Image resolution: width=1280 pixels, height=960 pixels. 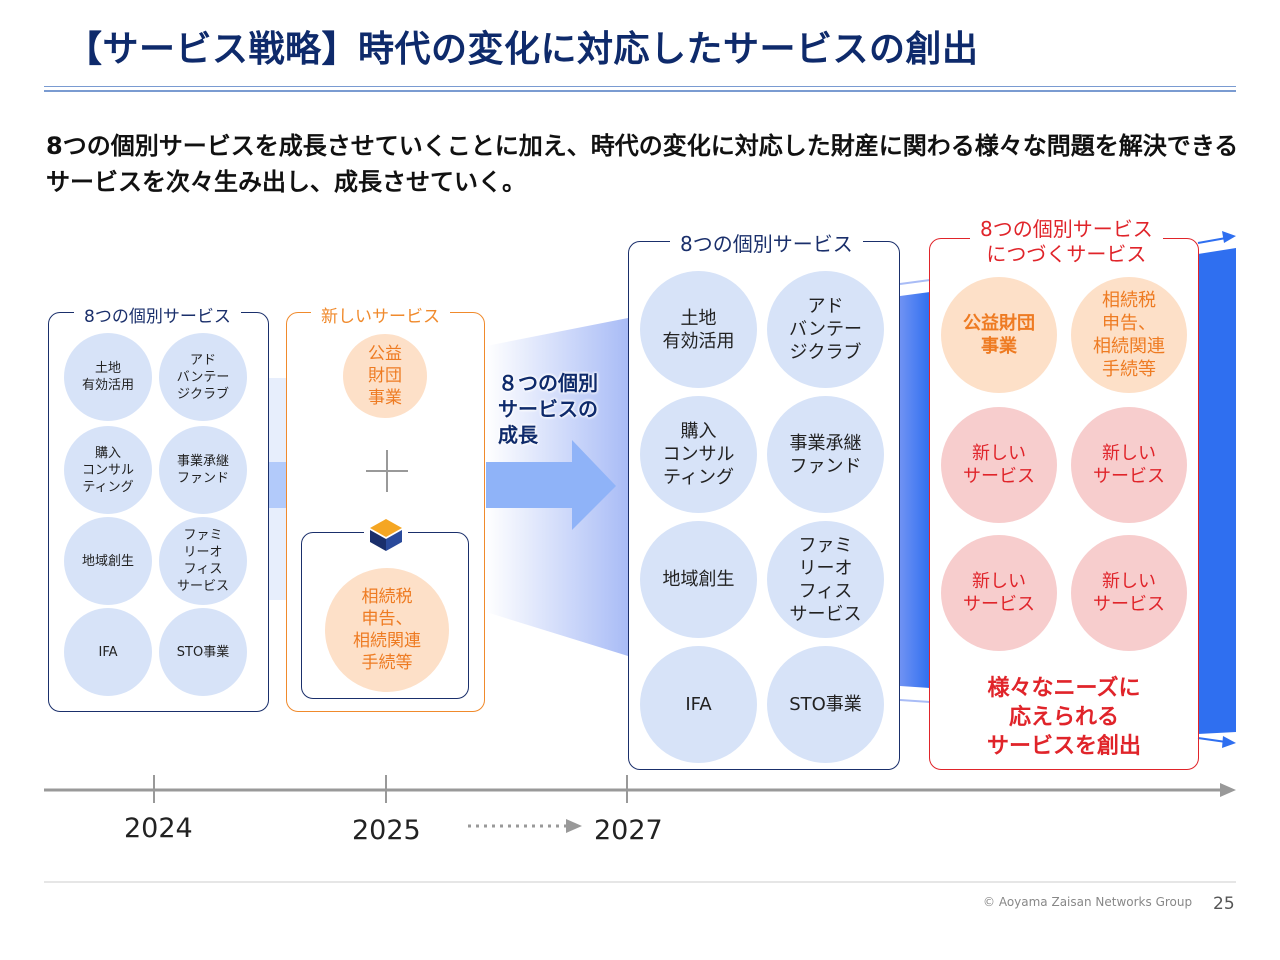 I want to click on expansion-band, so click(x=915, y=490).